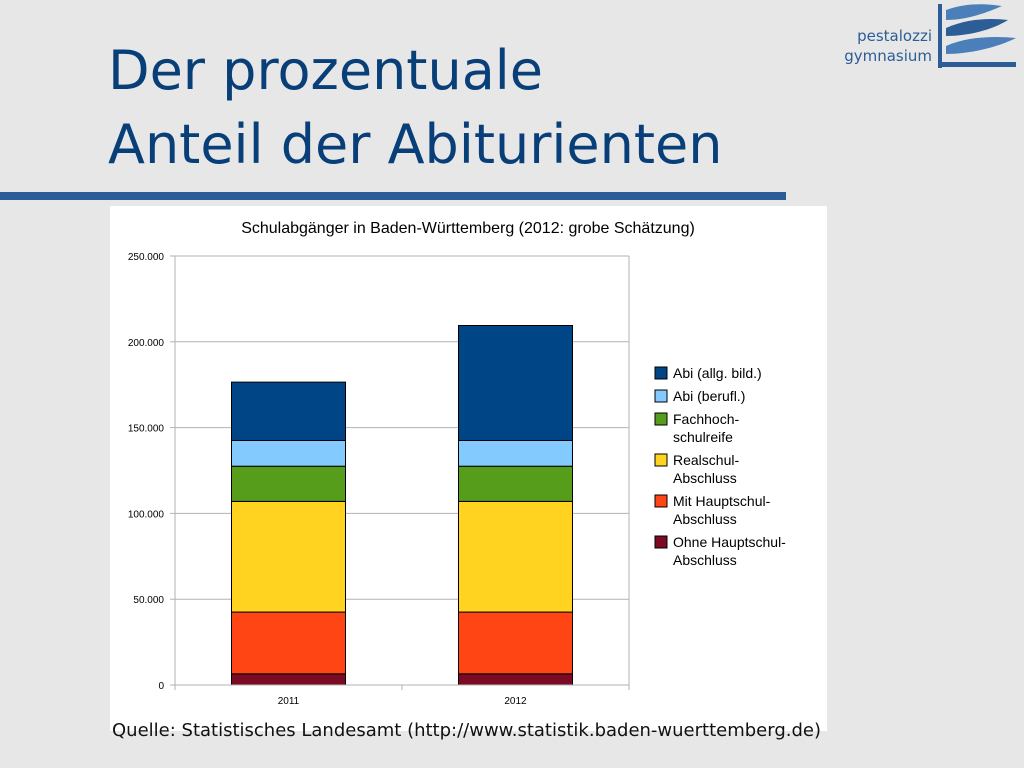  I want to click on legend-label: Abi (berufl.), so click(709, 396).